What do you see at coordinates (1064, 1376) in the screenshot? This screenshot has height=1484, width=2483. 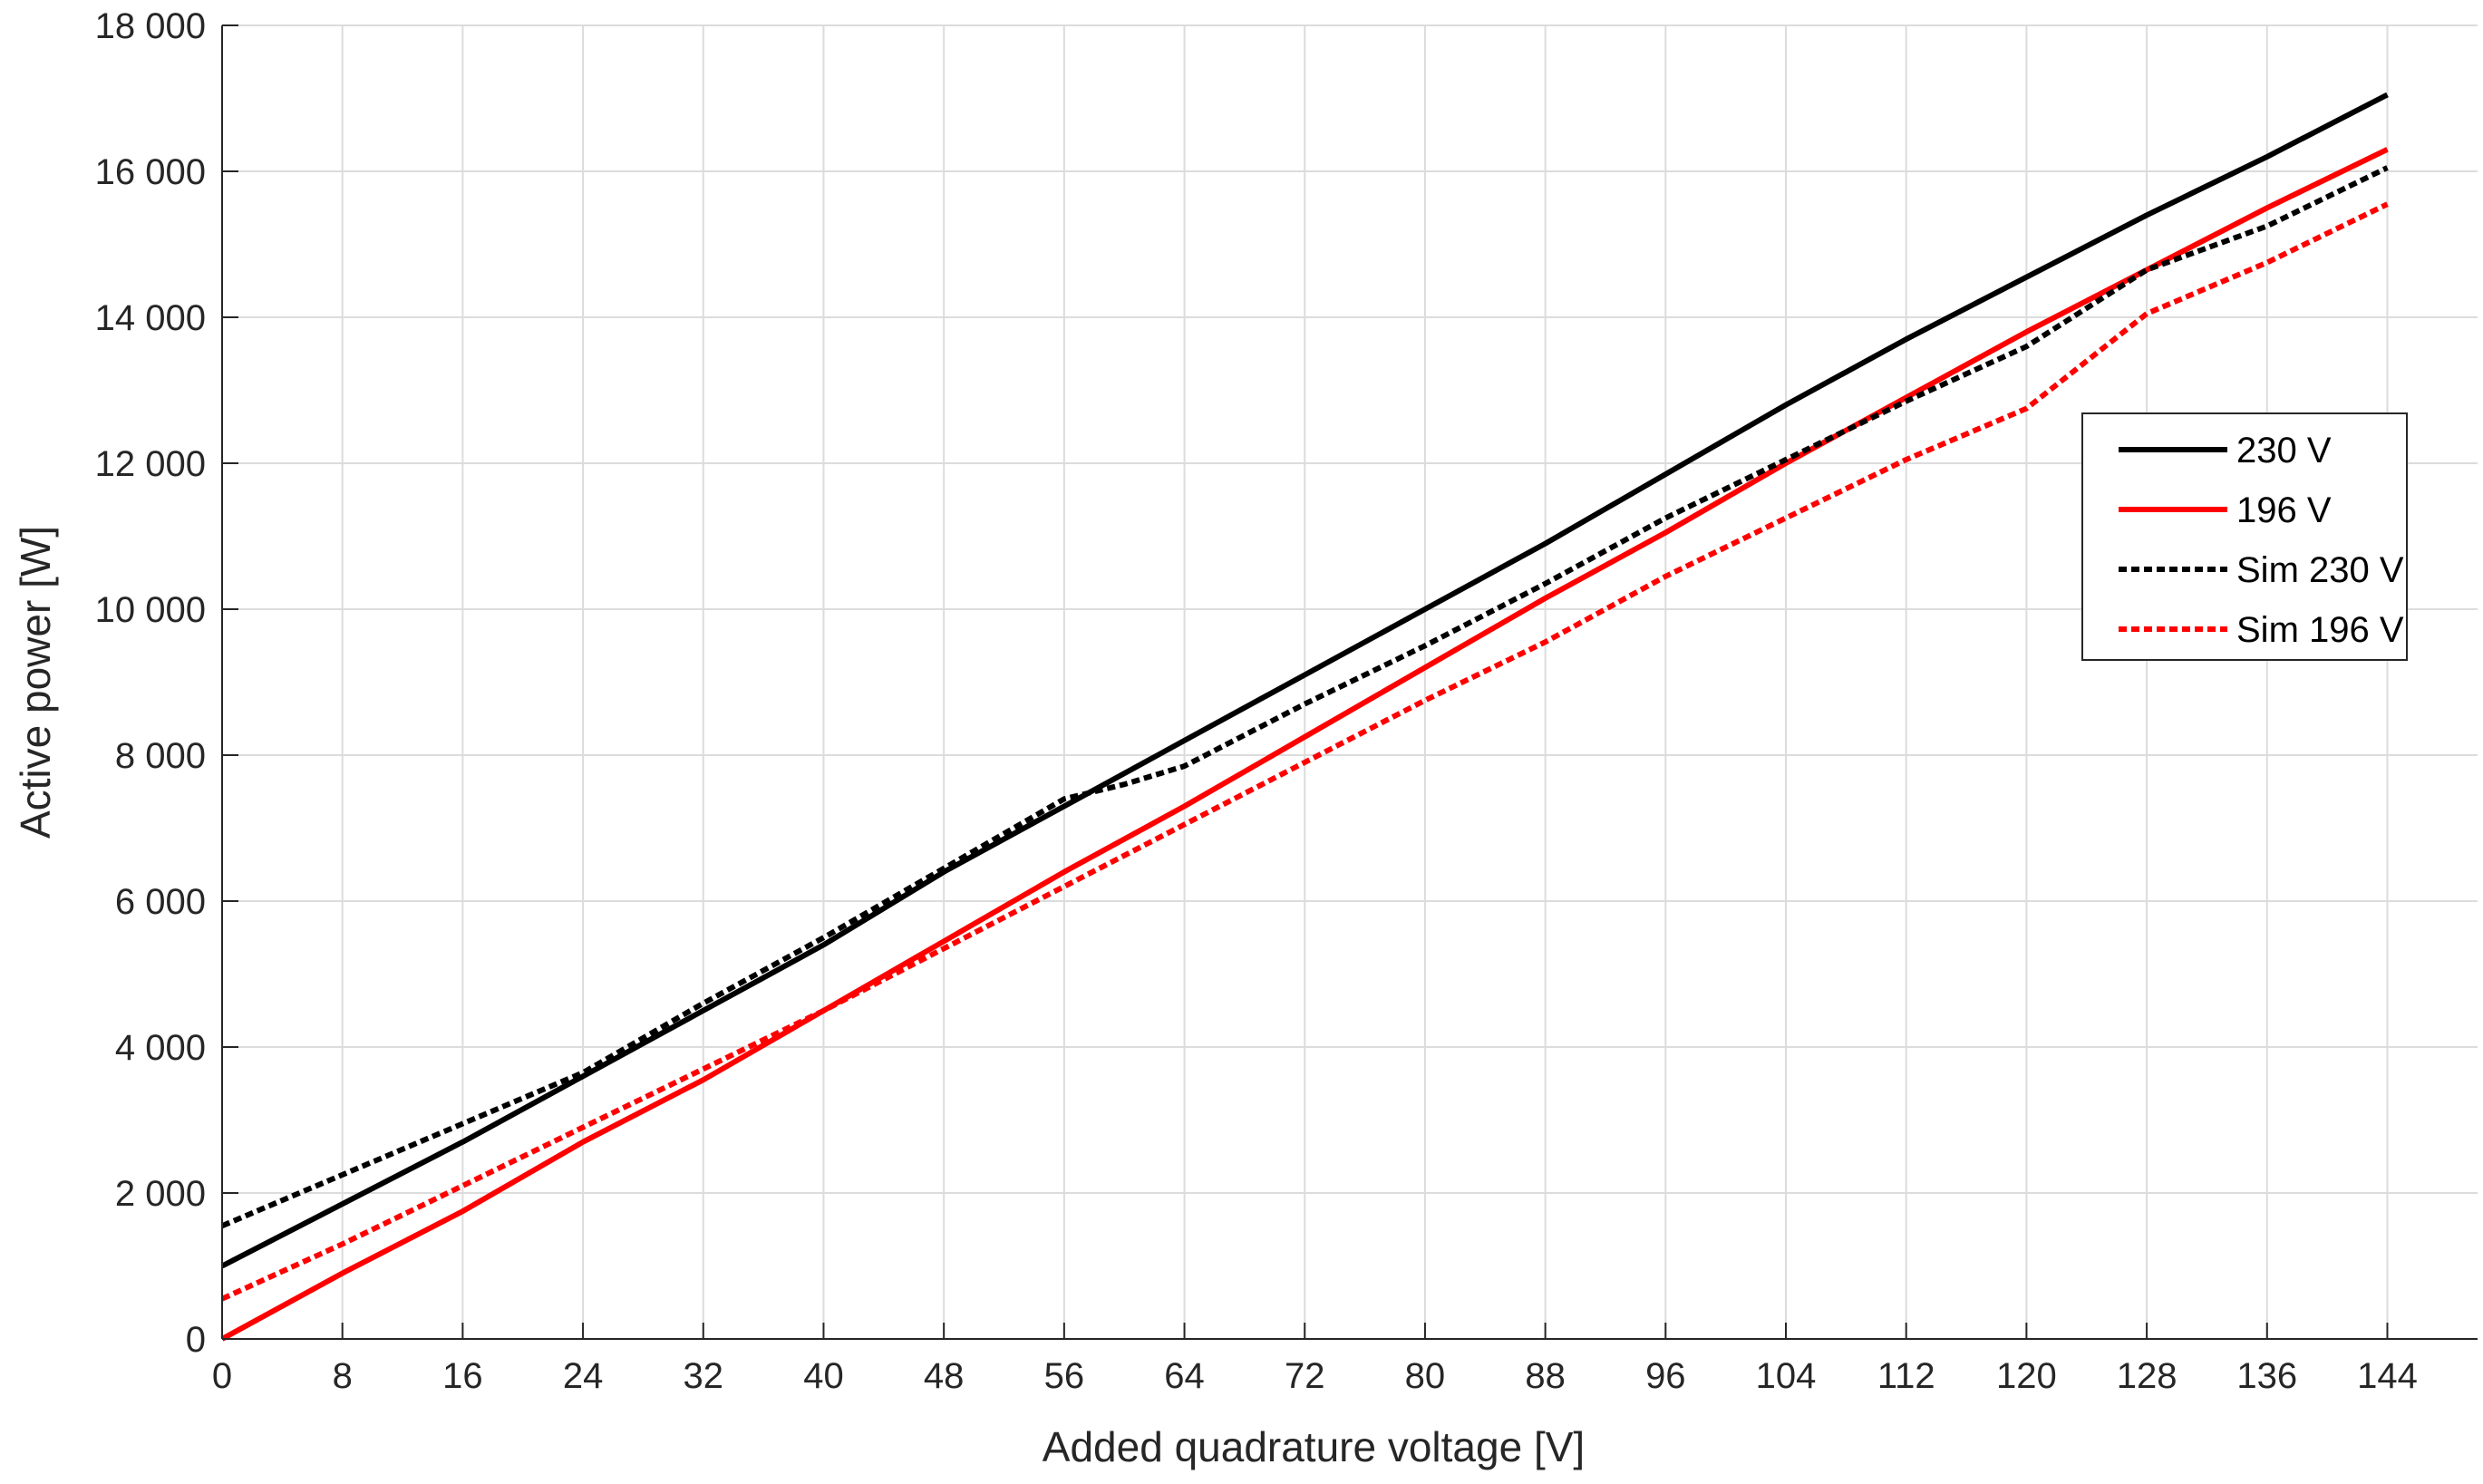 I see `x-tick-label: 56` at bounding box center [1064, 1376].